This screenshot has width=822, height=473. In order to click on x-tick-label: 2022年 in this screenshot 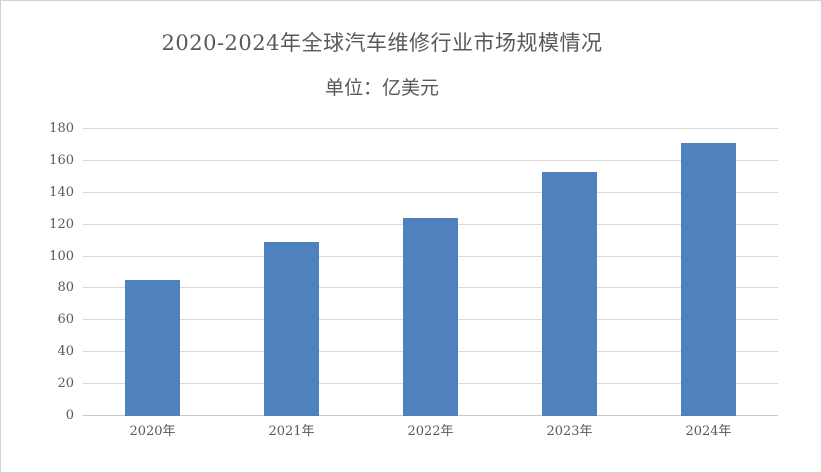, I will do `click(430, 431)`.